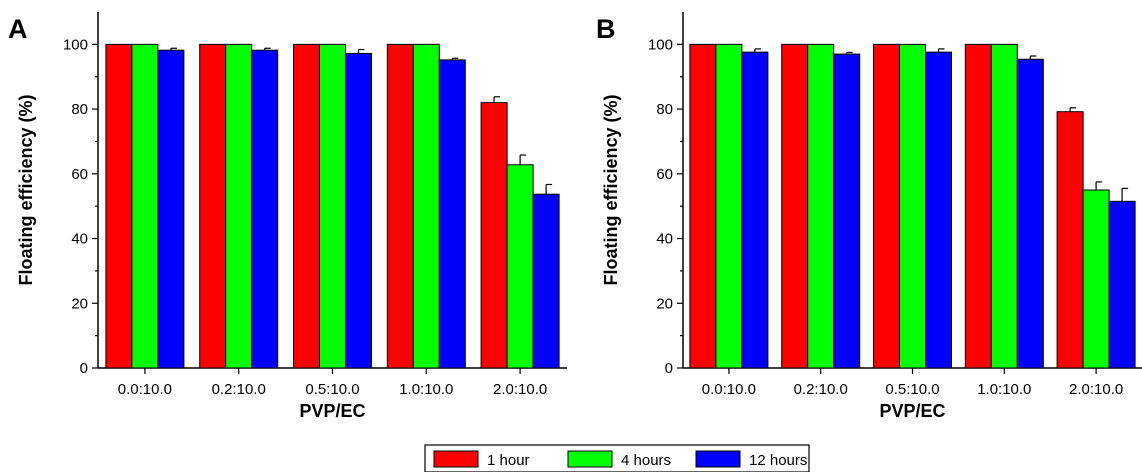 The image size is (1142, 472). Describe the element at coordinates (508, 460) in the screenshot. I see `legend-label: 1 hour` at that location.